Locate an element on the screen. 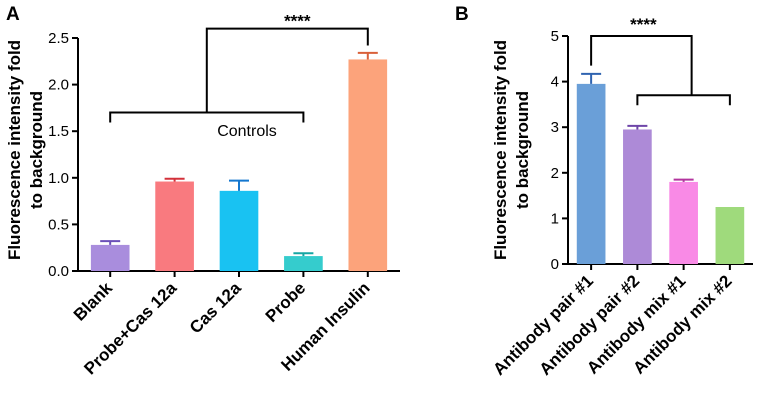 This screenshot has height=400, width=761. panel-b-significance-bracket is located at coordinates (641, 65).